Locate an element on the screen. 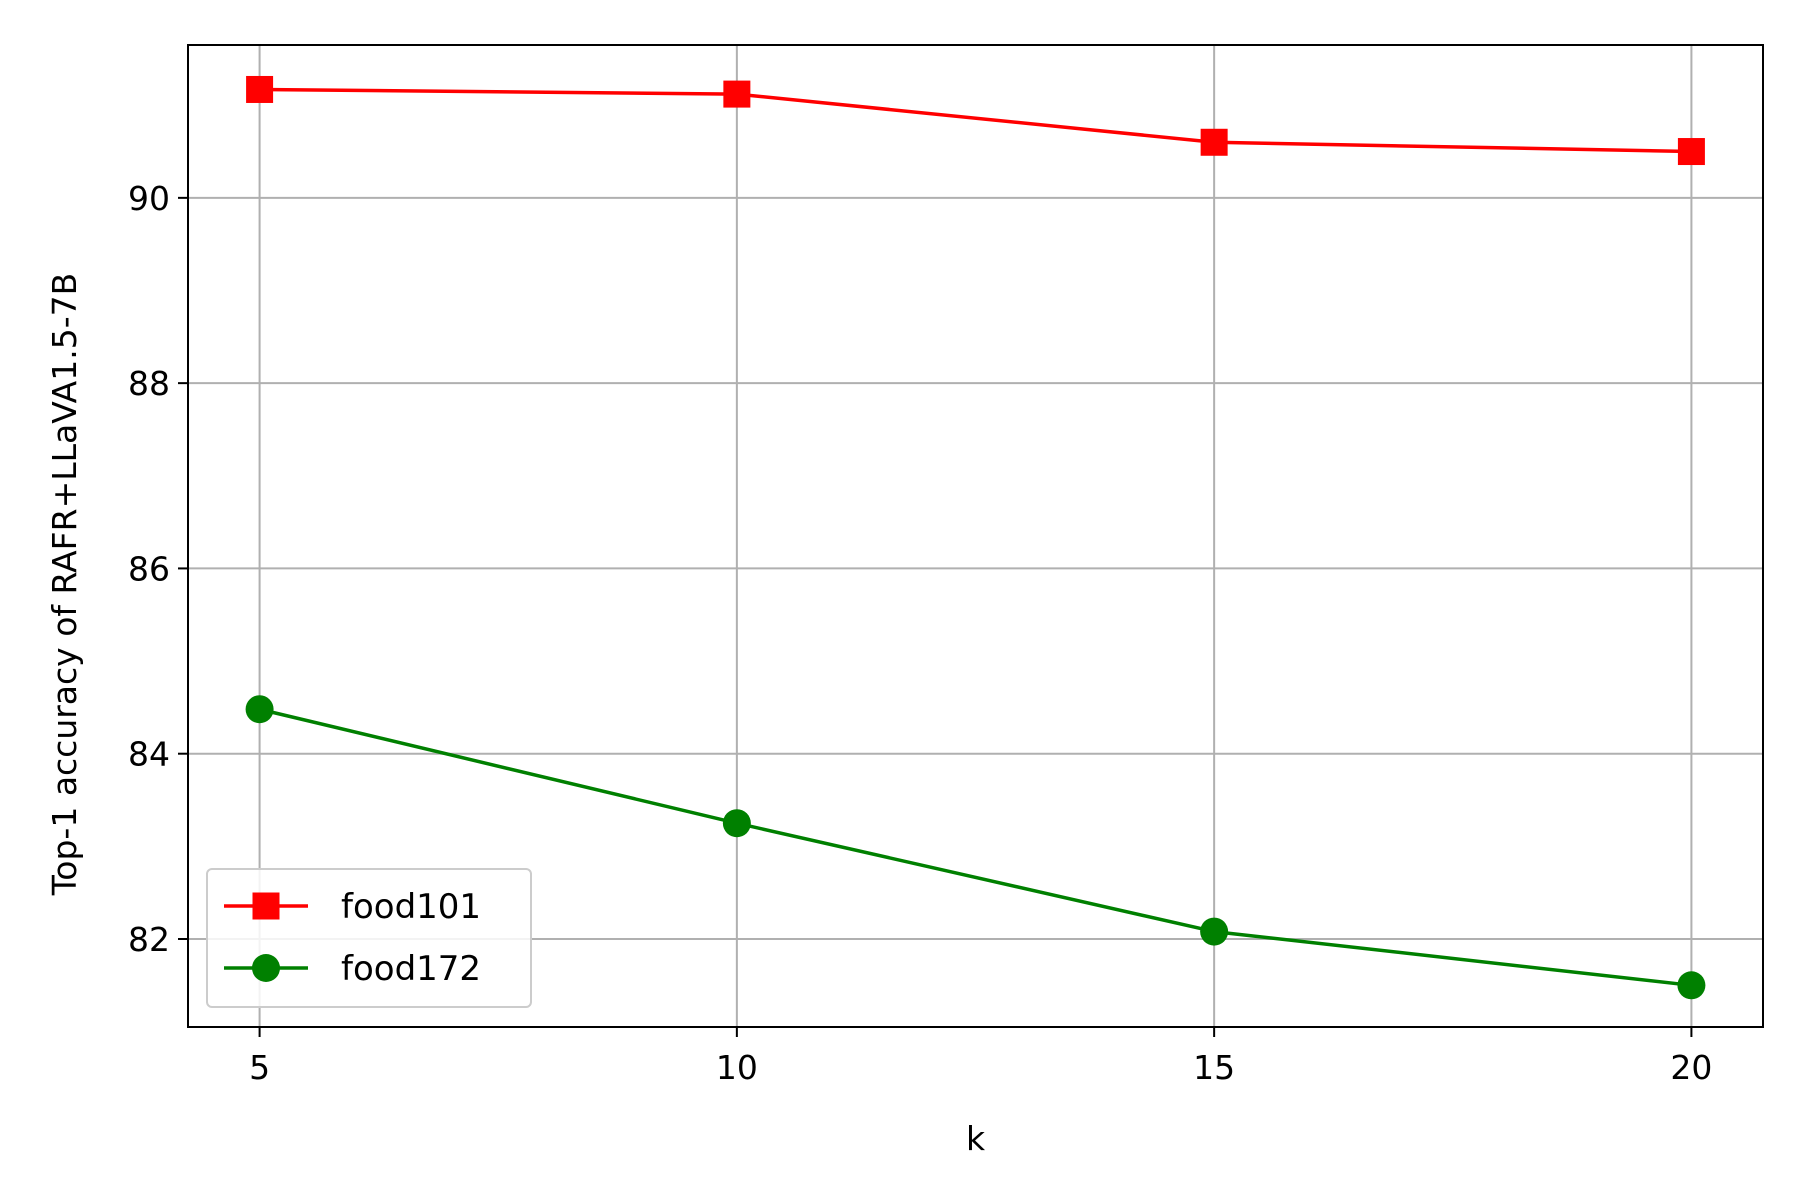 This screenshot has width=1800, height=1200. x-tick-label: 15 is located at coordinates (1214, 1067).